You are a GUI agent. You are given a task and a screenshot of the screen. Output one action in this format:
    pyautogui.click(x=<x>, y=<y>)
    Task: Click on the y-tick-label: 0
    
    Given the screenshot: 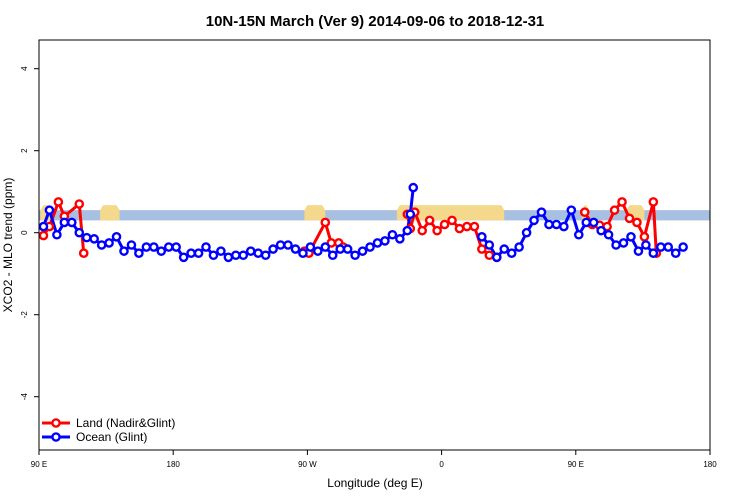 What is the action you would take?
    pyautogui.click(x=24, y=232)
    